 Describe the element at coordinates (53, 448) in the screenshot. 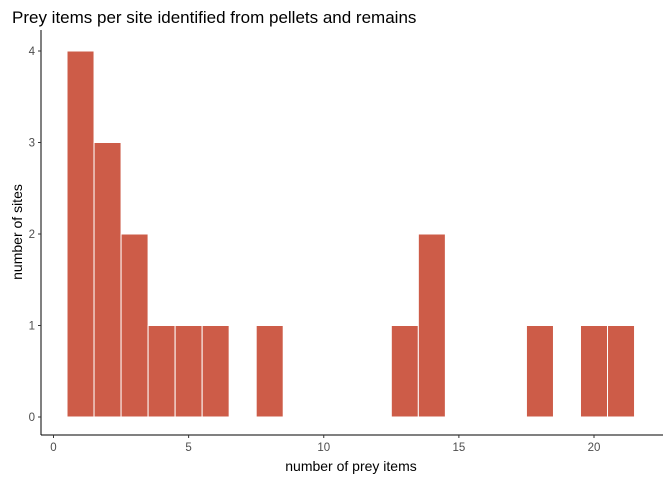

I see `x-tick-label: 0` at that location.